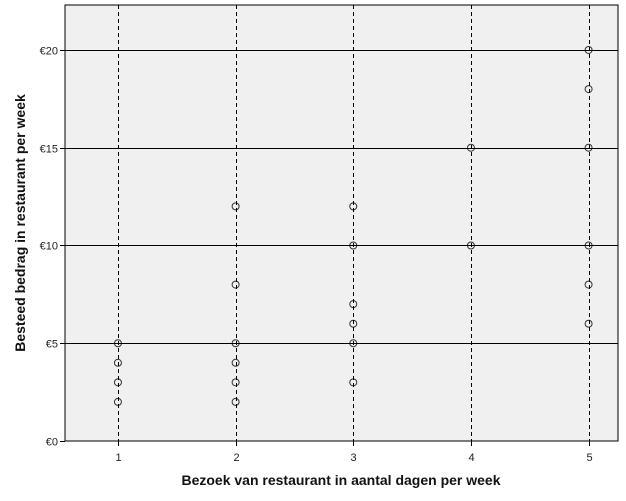 The width and height of the screenshot is (626, 501). What do you see at coordinates (49, 150) in the screenshot?
I see `y-tick-label: €15` at bounding box center [49, 150].